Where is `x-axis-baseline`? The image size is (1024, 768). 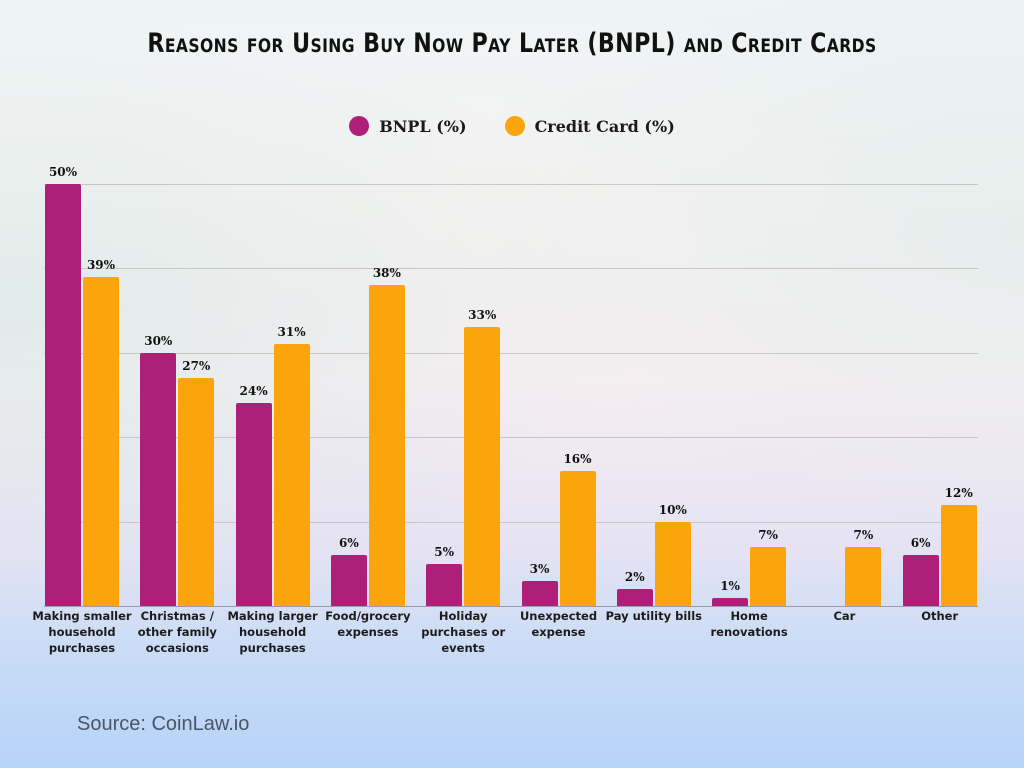
x-axis-baseline is located at coordinates (511, 606).